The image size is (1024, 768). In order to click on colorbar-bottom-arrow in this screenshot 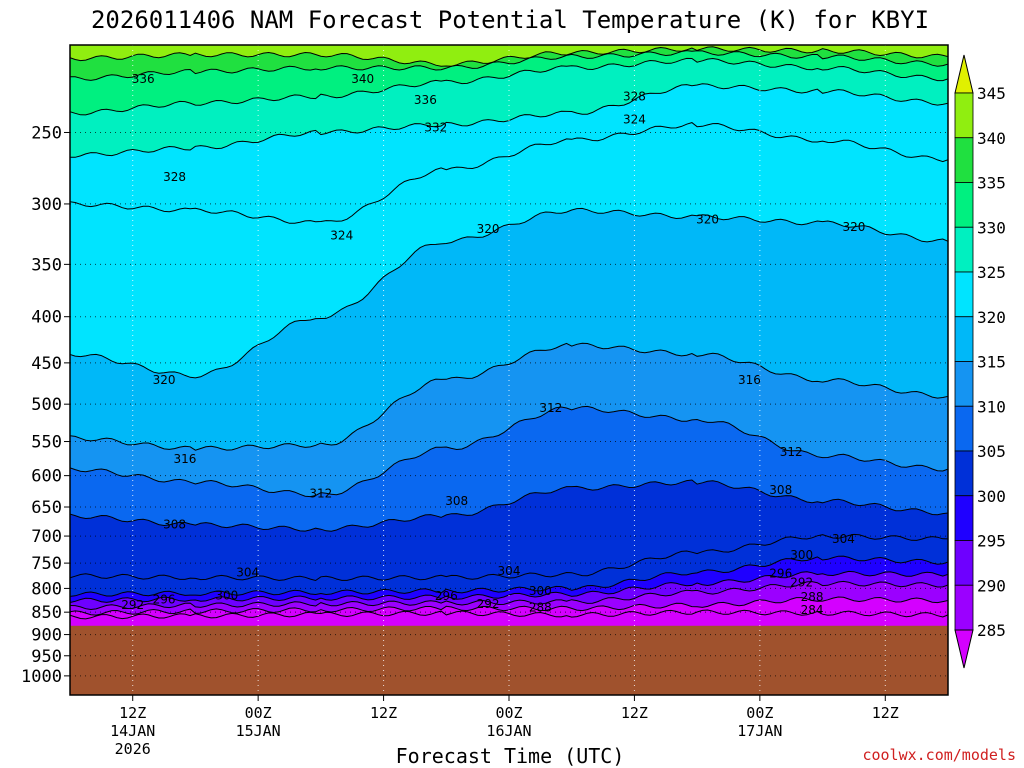, I will do `click(964, 649)`.